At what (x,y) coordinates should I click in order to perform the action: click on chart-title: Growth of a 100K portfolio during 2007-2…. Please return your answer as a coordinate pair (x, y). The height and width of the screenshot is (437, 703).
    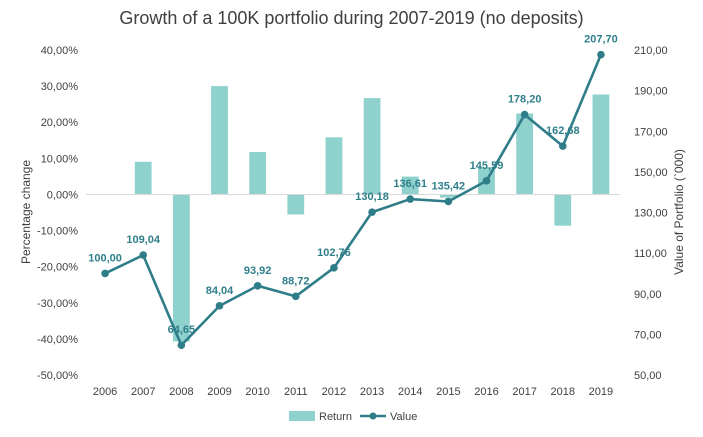
    Looking at the image, I should click on (351, 18).